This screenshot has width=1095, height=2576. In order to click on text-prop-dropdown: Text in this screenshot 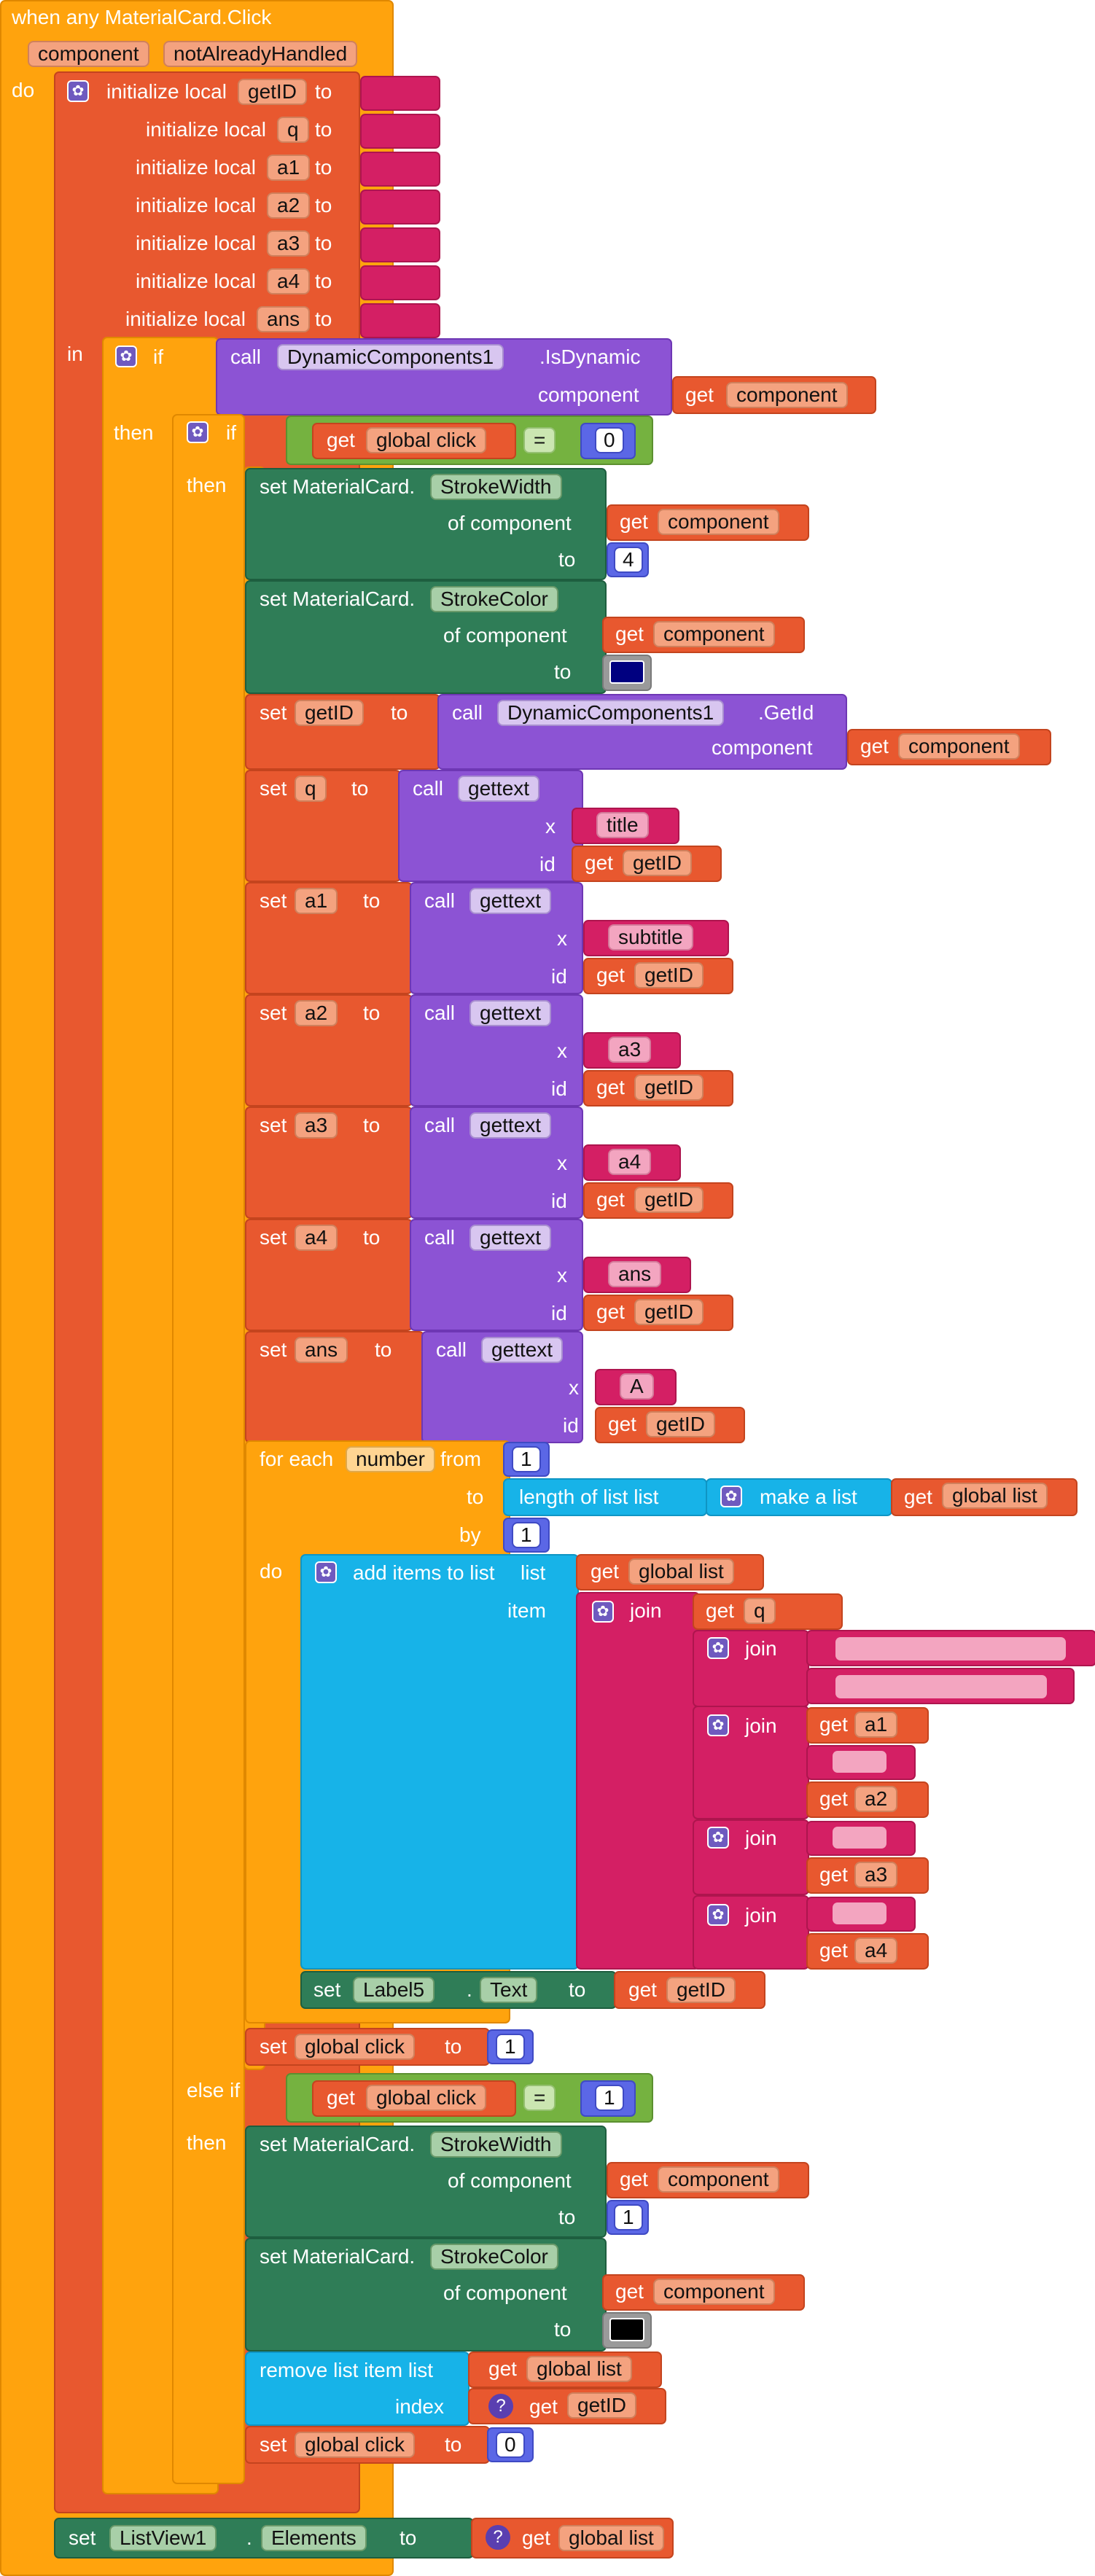, I will do `click(509, 1990)`.